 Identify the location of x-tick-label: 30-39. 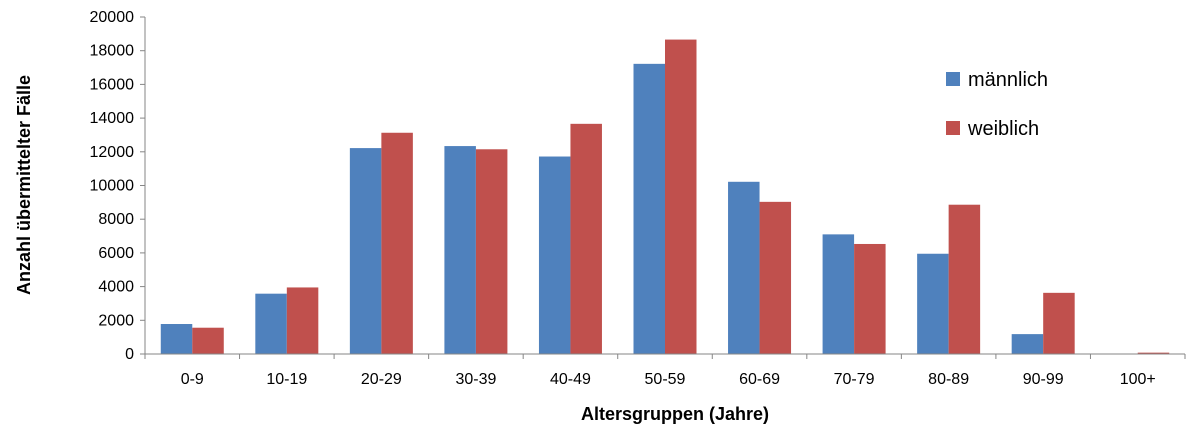
(475, 379).